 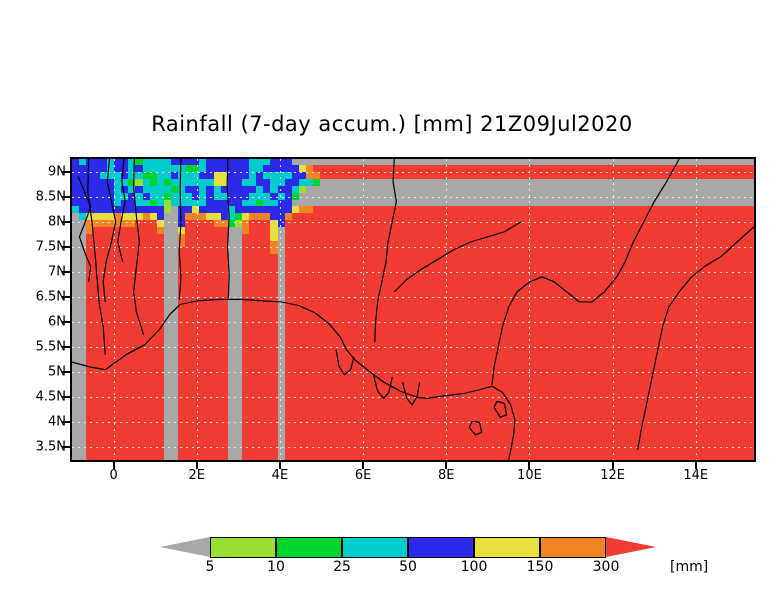 I want to click on x-tick-label: 12E, so click(x=612, y=475).